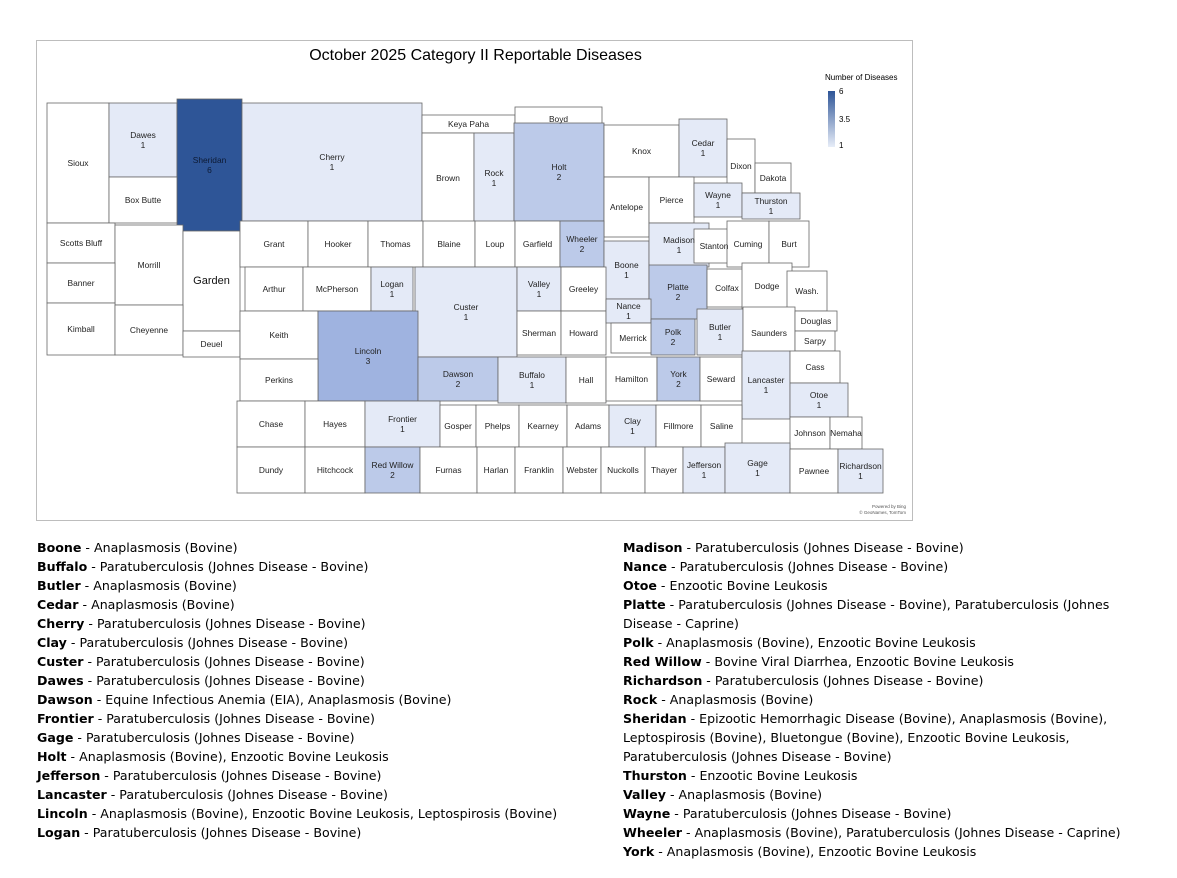 This screenshot has width=1177, height=878. I want to click on county-arthur, so click(274, 289).